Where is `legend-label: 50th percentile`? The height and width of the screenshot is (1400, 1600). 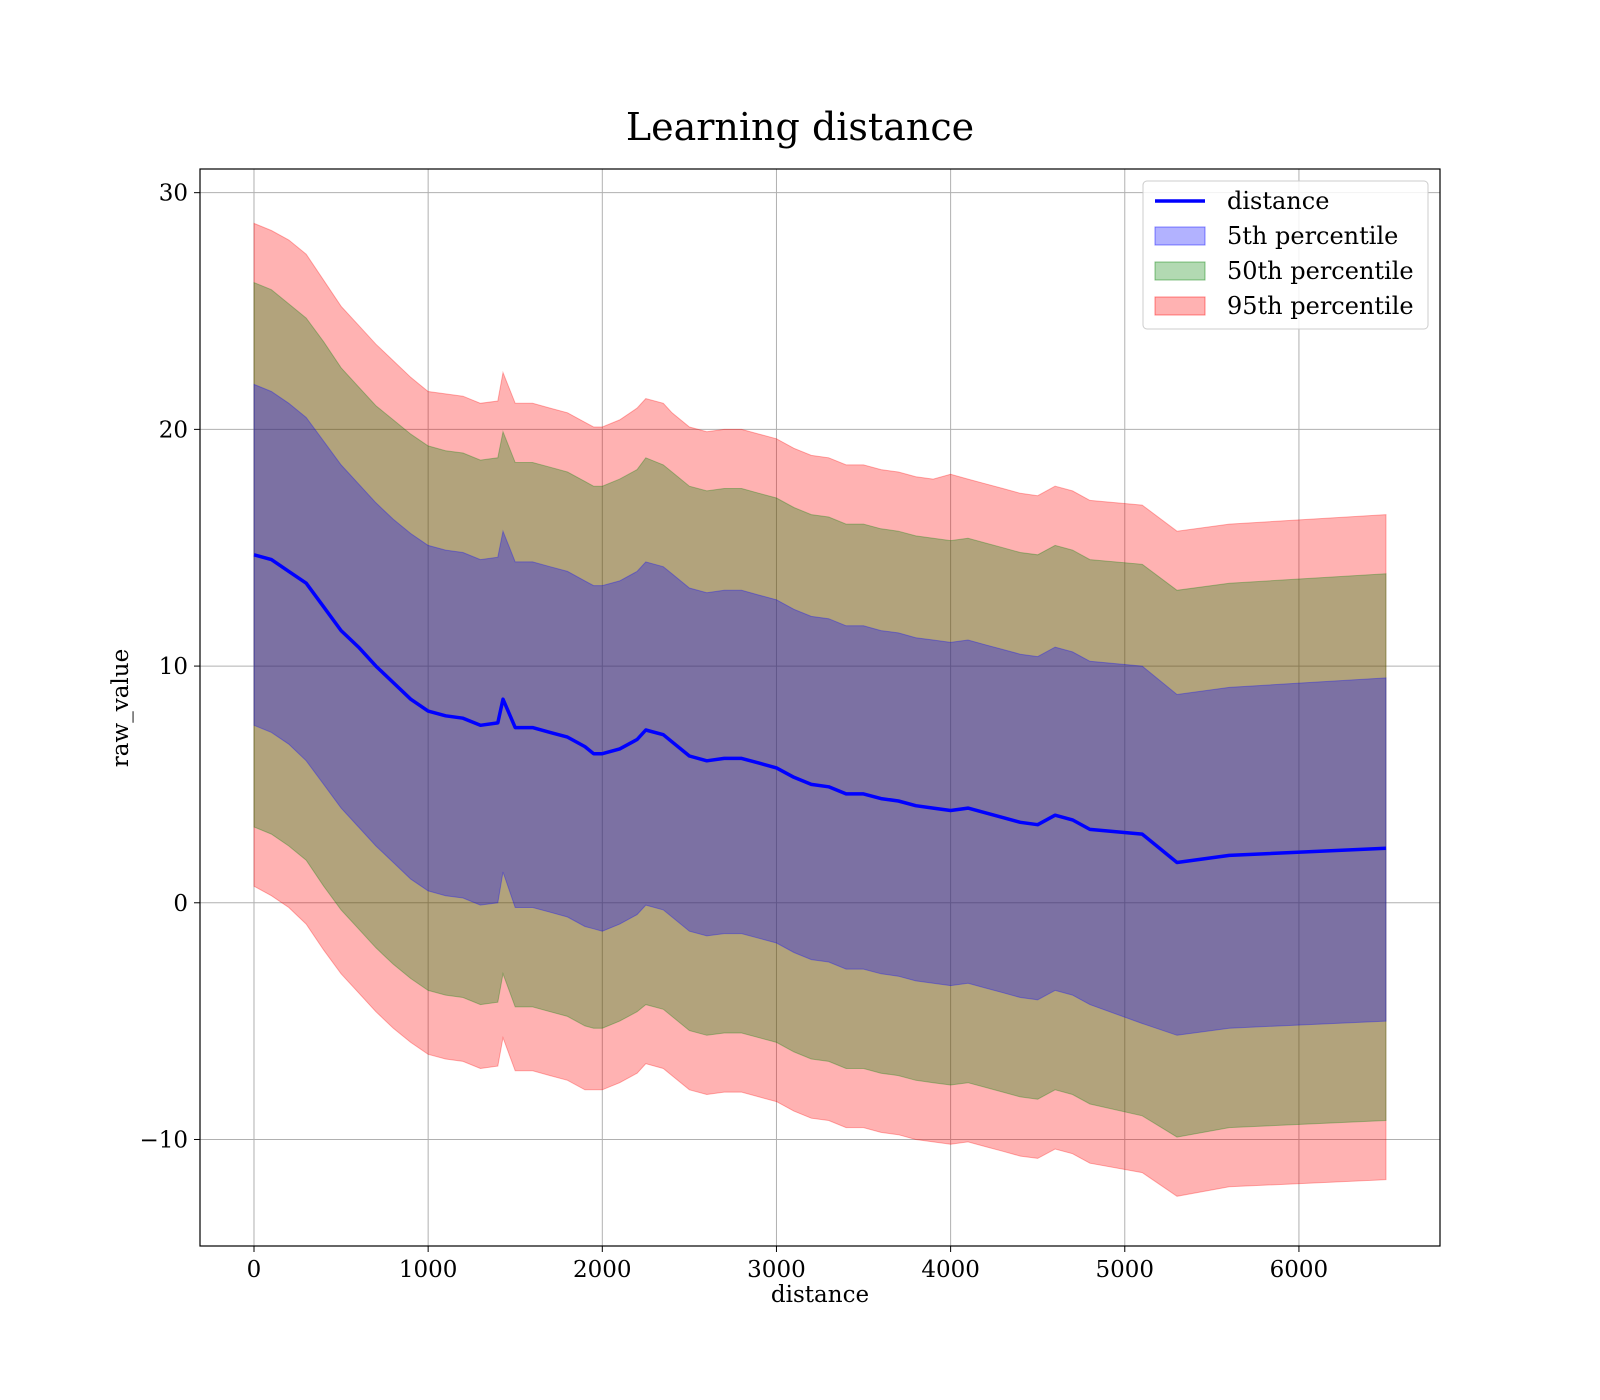 legend-label: 50th percentile is located at coordinates (1320, 271).